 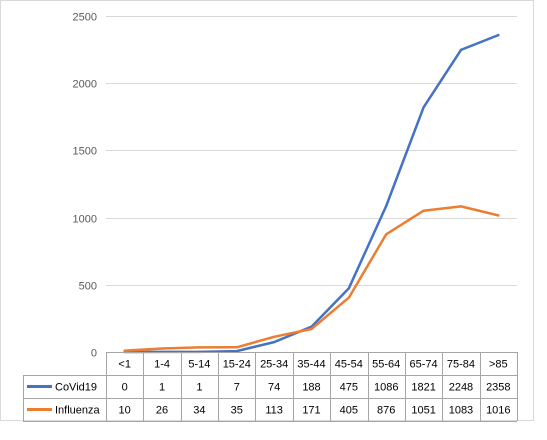 What do you see at coordinates (94, 354) in the screenshot?
I see `y-tick-label: 0` at bounding box center [94, 354].